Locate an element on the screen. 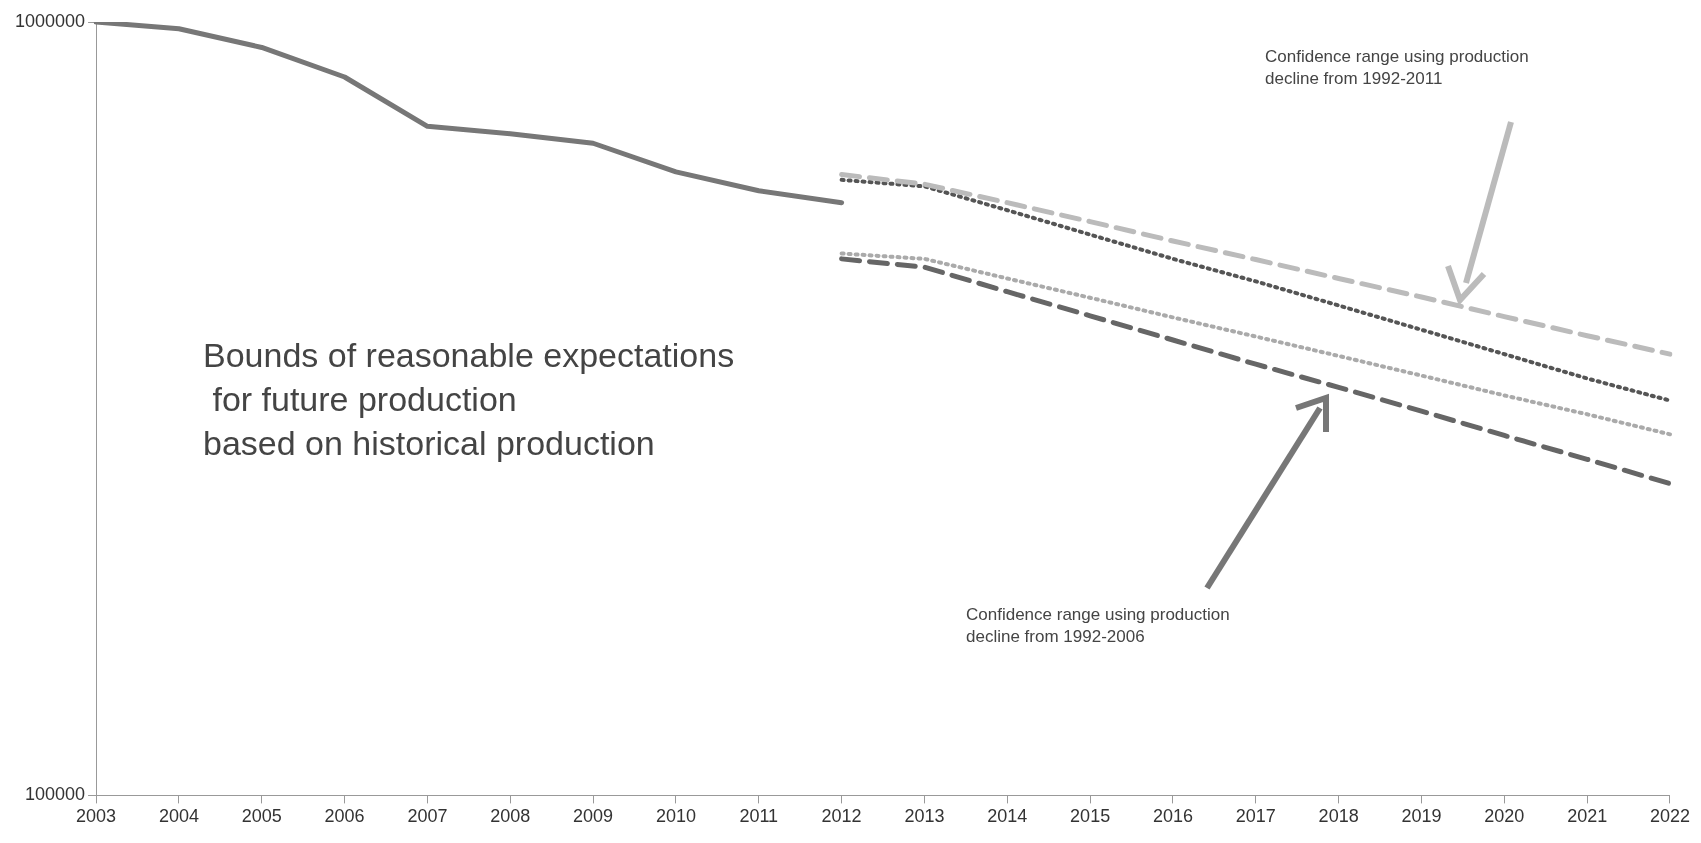 The height and width of the screenshot is (843, 1701). x-tick-label: 2019 is located at coordinates (1421, 816).